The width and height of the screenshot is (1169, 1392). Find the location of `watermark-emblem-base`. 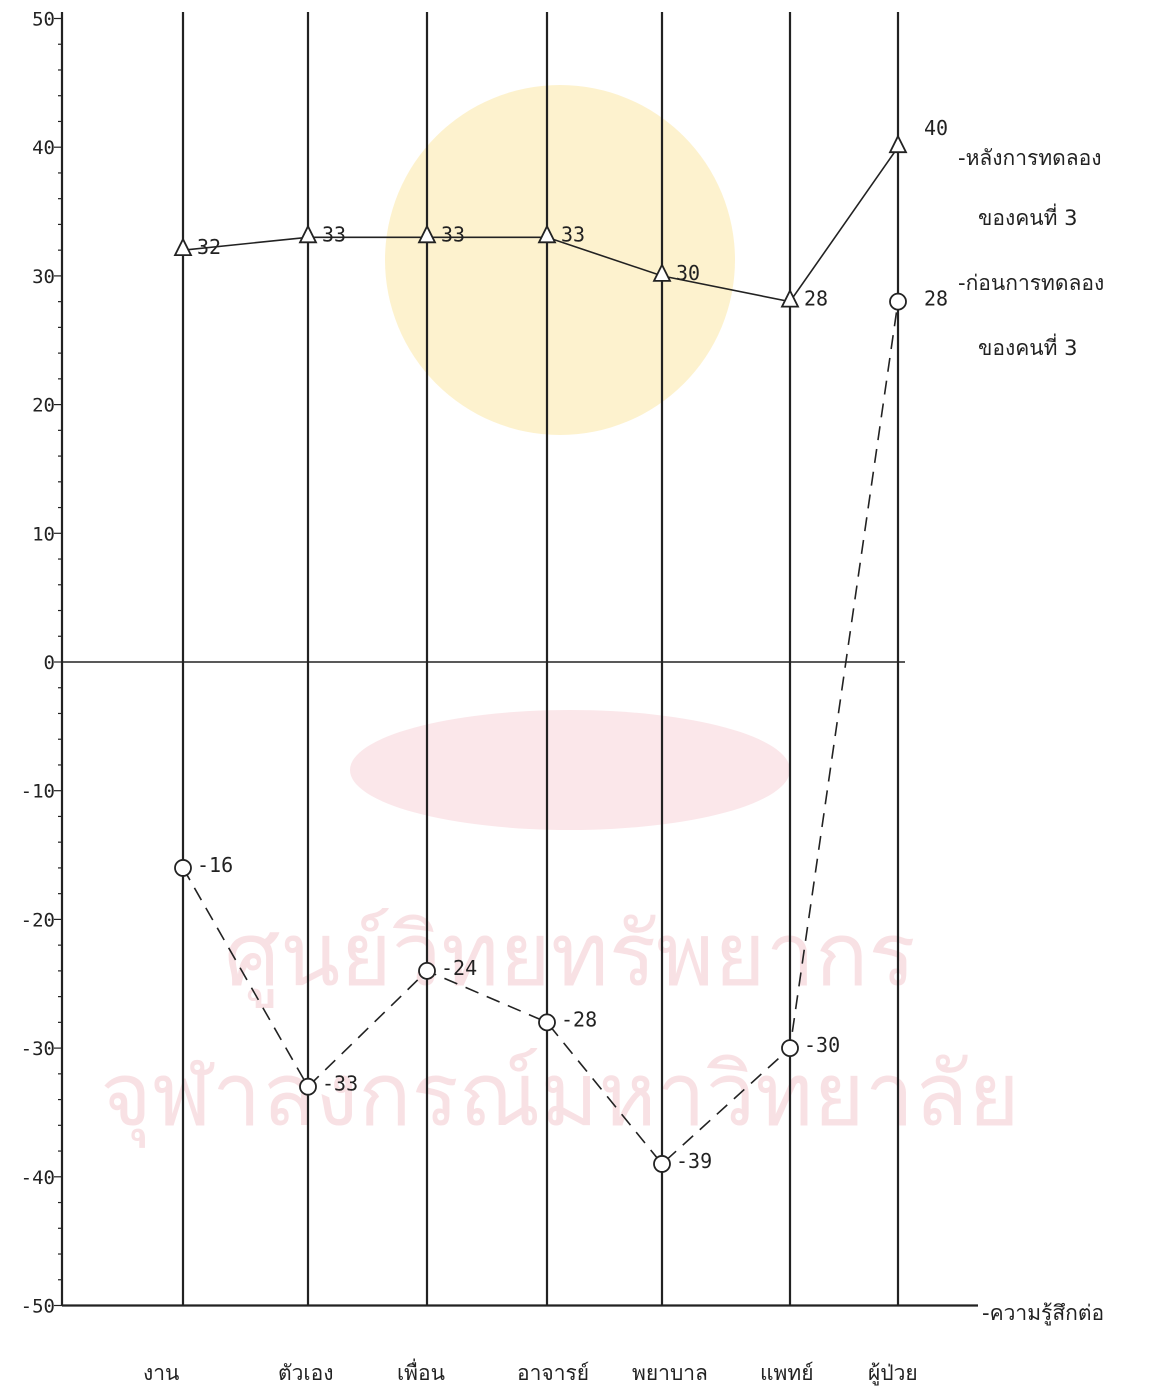

watermark-emblem-base is located at coordinates (570, 770).